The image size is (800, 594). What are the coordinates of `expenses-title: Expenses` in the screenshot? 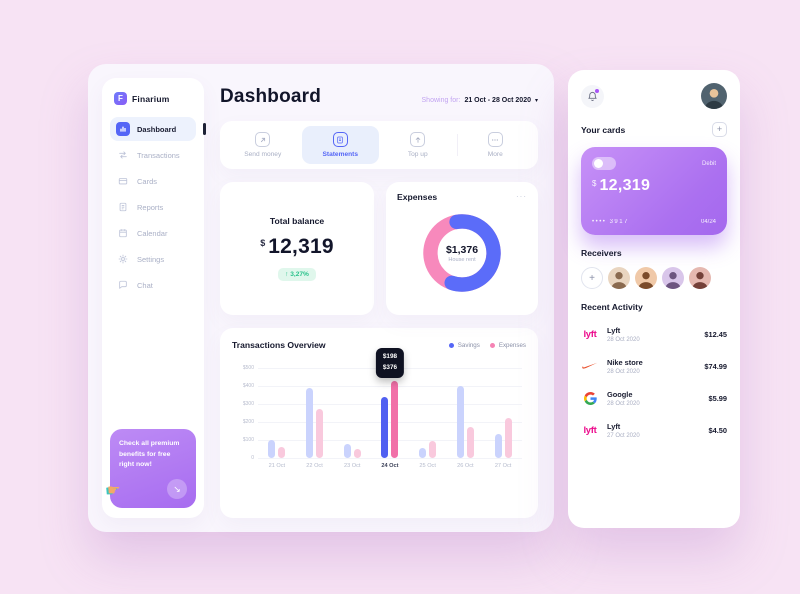 It's located at (417, 197).